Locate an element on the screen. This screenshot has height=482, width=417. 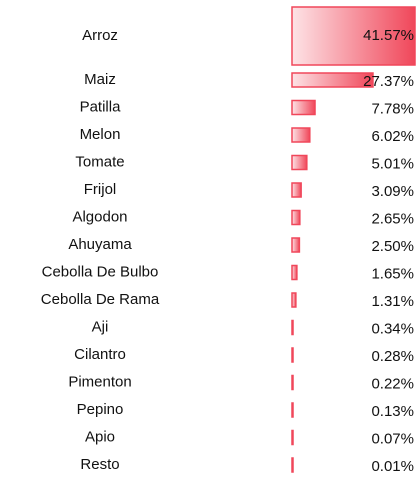
category-label: Pimenton is located at coordinates (99, 381).